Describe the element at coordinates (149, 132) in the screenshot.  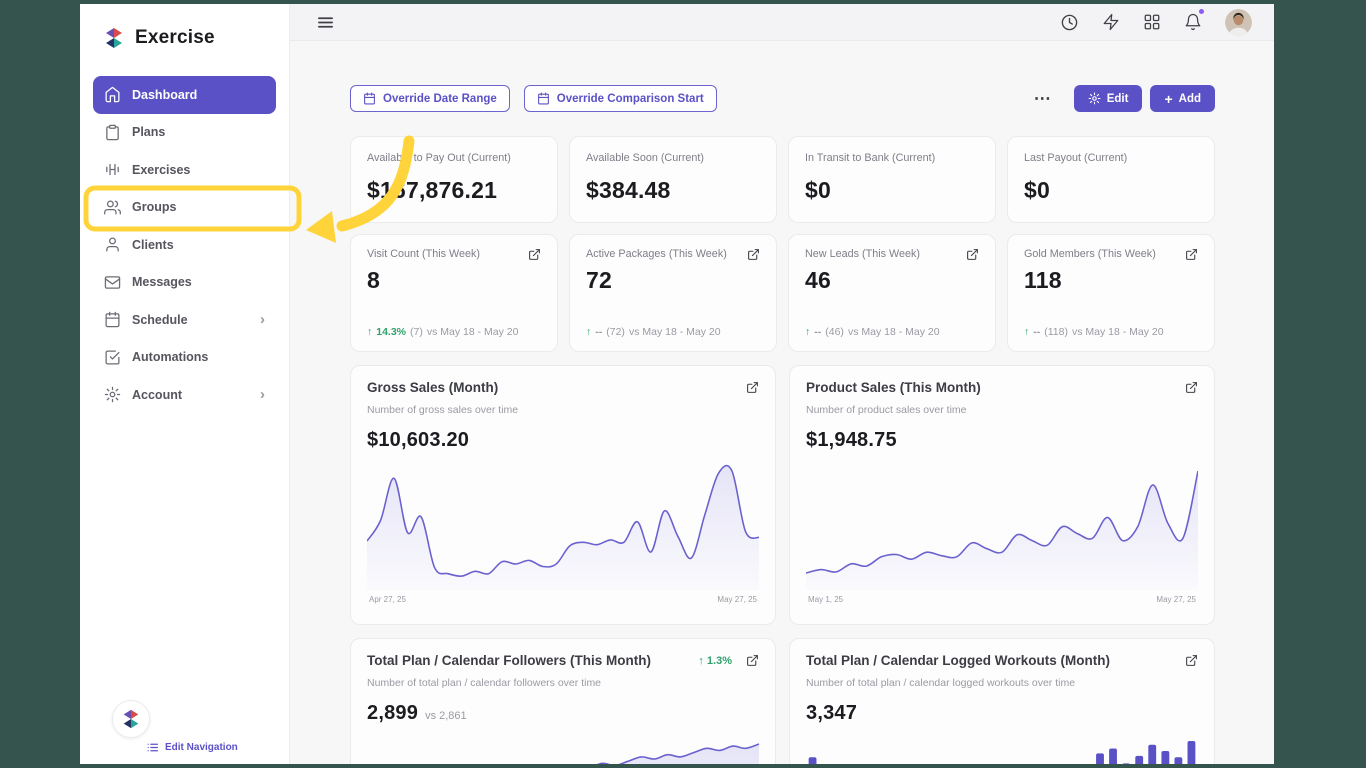
I see `sidebar-item-label: Plans` at that location.